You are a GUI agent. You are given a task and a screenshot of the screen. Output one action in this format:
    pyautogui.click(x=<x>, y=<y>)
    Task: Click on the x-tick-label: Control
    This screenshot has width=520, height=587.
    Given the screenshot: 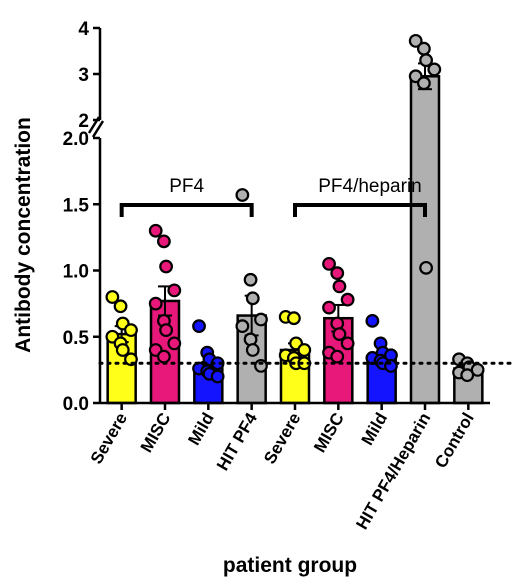 What is the action you would take?
    pyautogui.click(x=454, y=441)
    